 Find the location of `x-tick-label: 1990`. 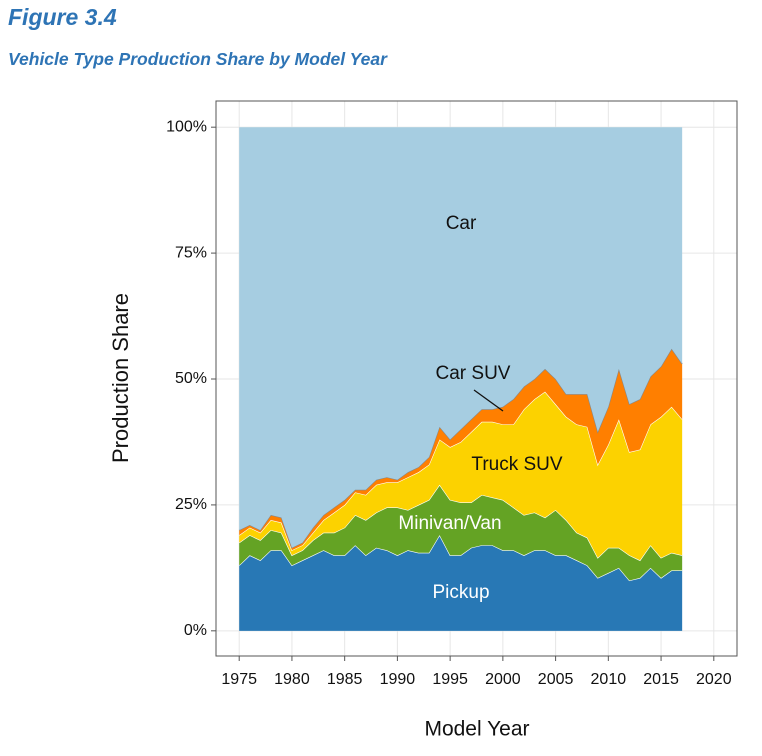

x-tick-label: 1990 is located at coordinates (398, 679).